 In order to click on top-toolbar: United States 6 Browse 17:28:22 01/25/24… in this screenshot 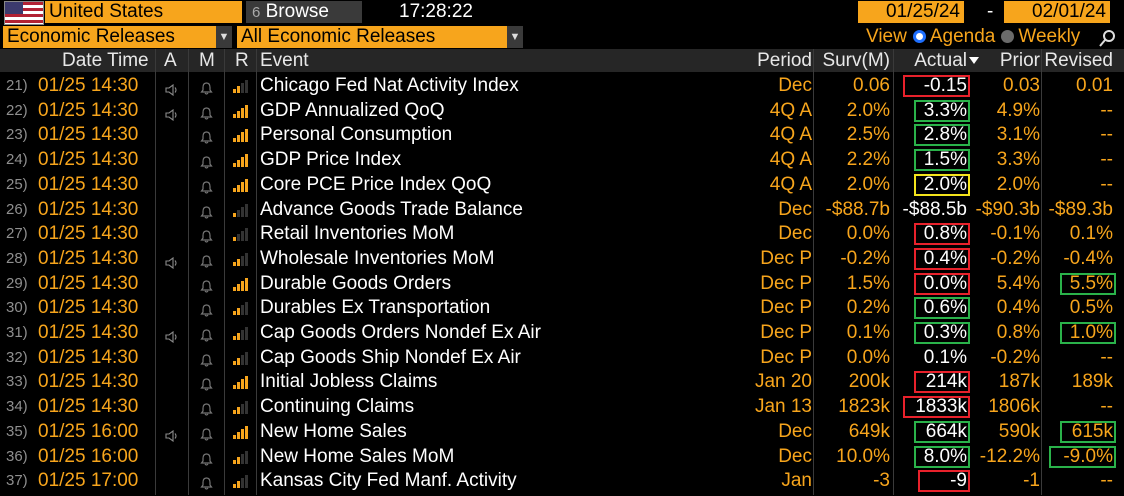, I will do `click(562, 12)`.